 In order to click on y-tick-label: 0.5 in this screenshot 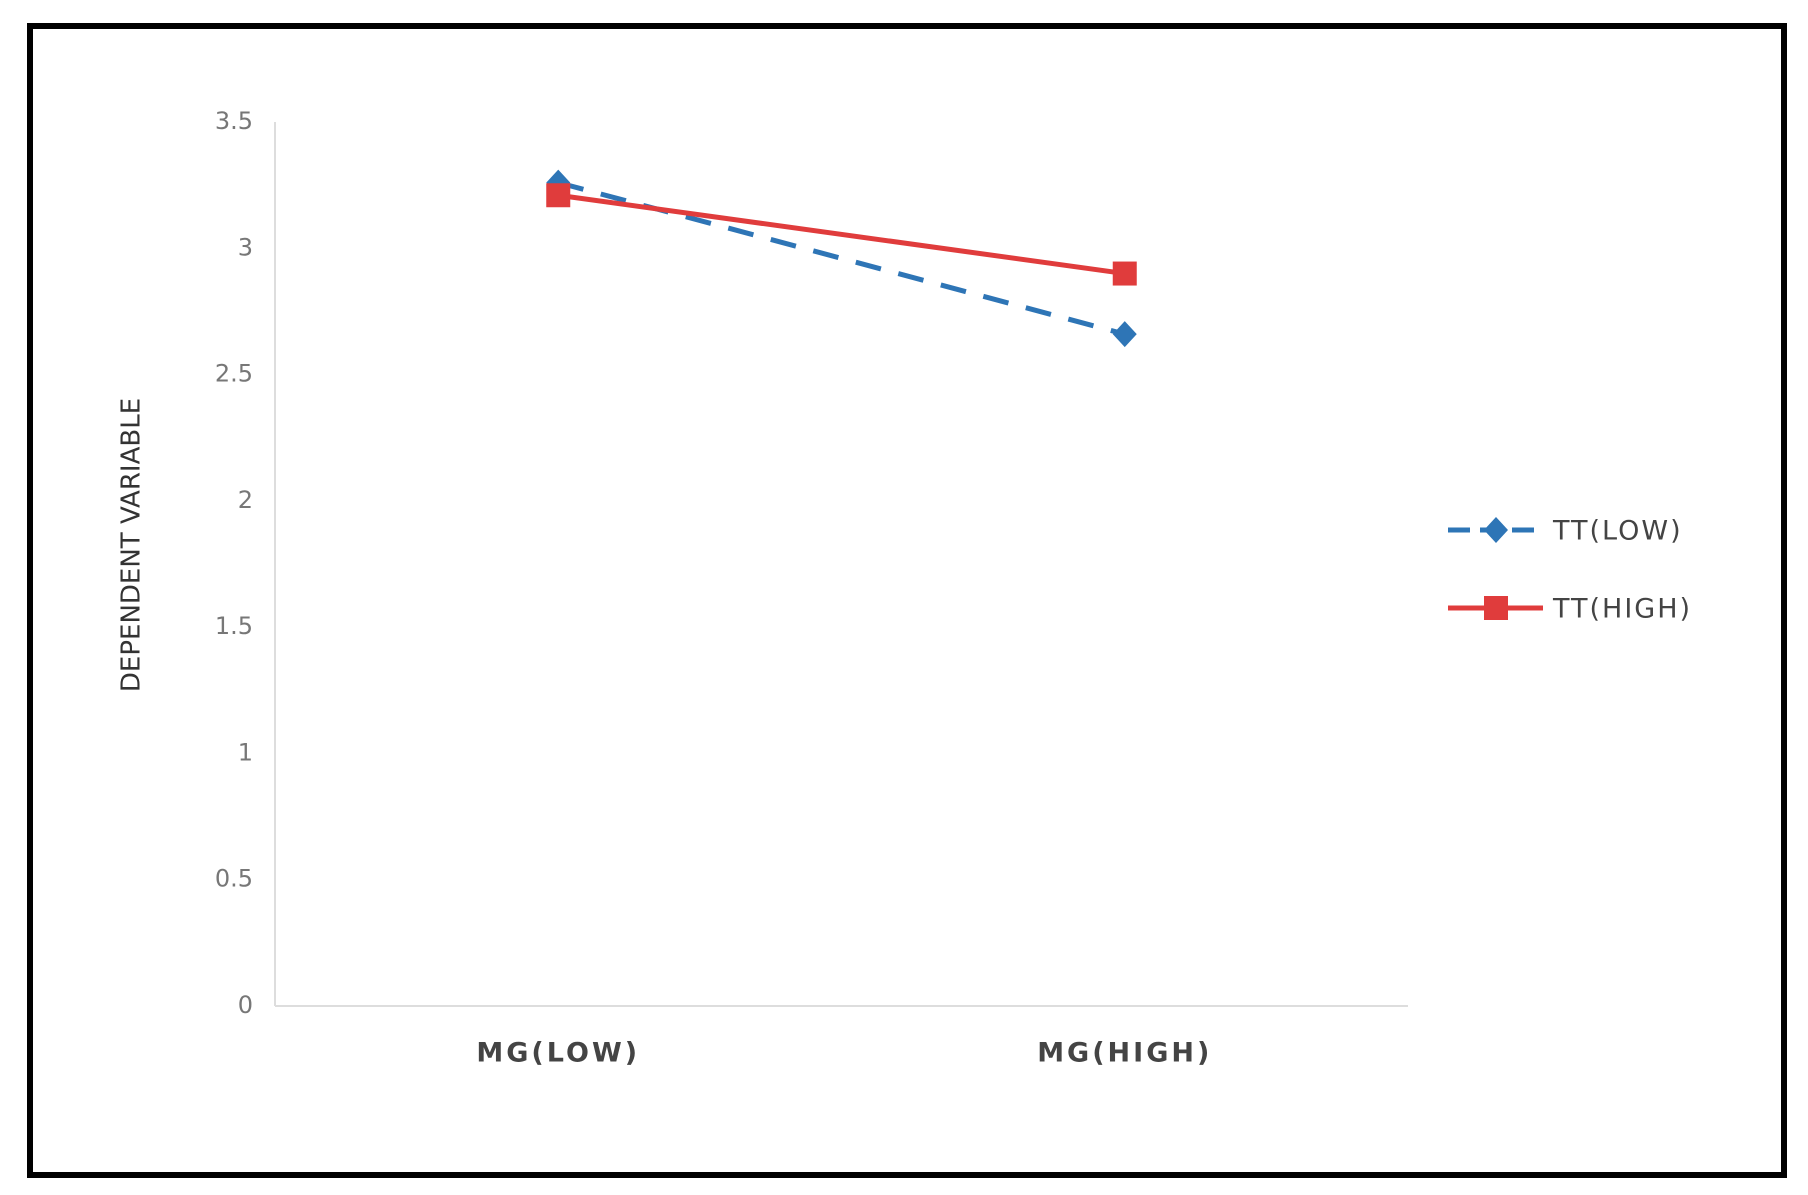, I will do `click(234, 879)`.